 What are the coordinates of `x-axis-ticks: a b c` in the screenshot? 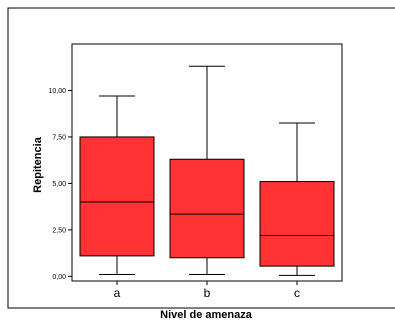 It's located at (207, 290).